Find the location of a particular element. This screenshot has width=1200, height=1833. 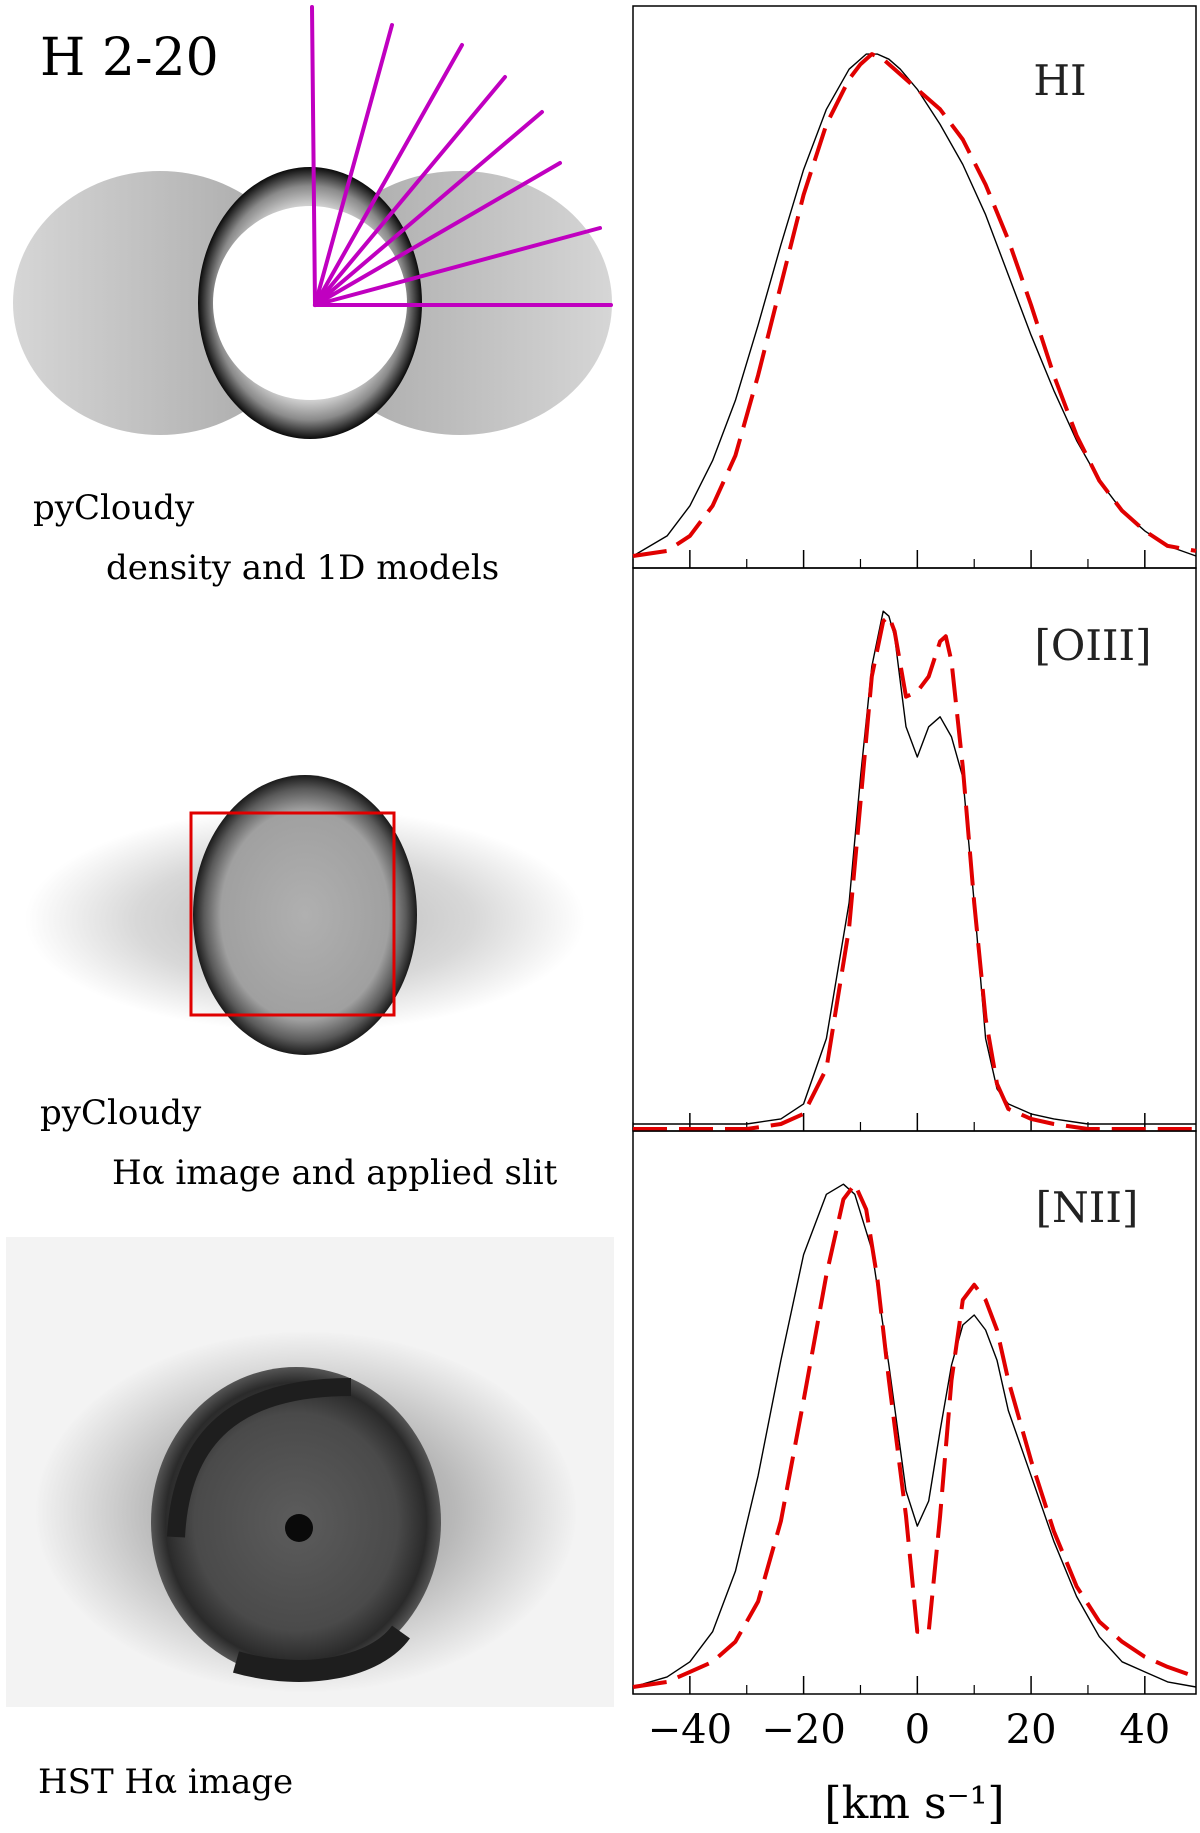

hst-central-star is located at coordinates (299, 1528).